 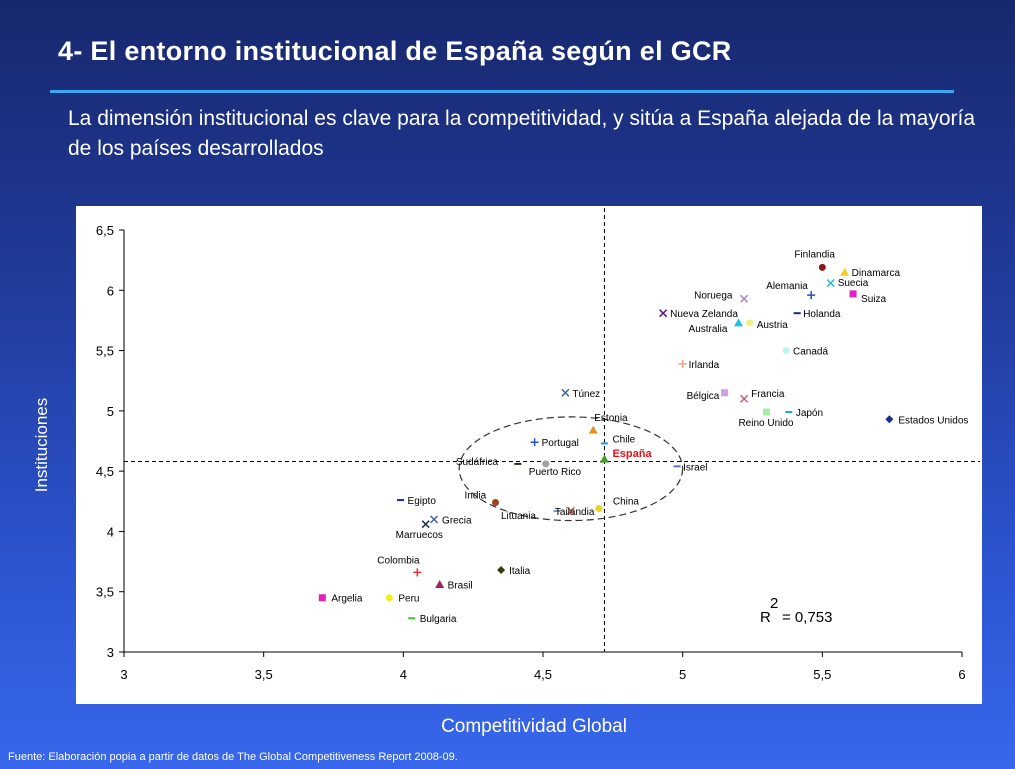 What do you see at coordinates (704, 365) in the screenshot?
I see `point-label-irlanda: Irlanda` at bounding box center [704, 365].